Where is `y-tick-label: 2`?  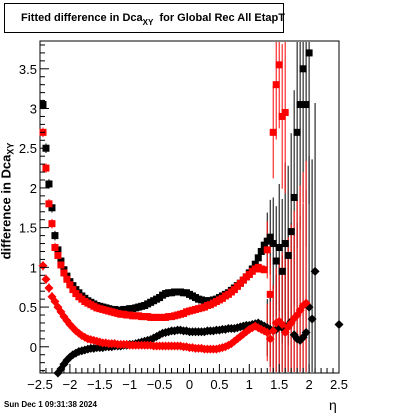 y-tick-label: 2 is located at coordinates (33, 188).